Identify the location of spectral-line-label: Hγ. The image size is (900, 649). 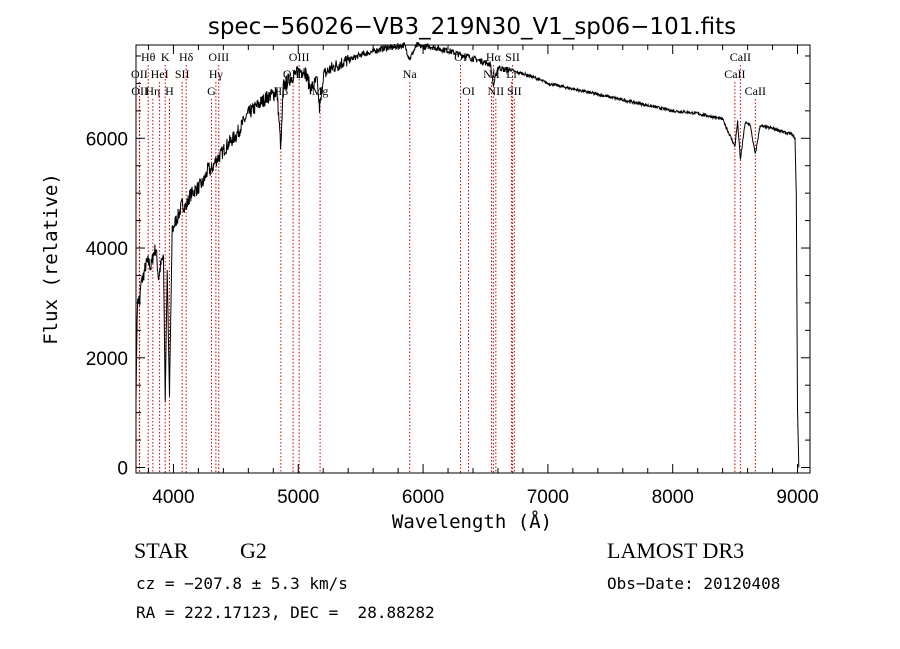
(216, 74).